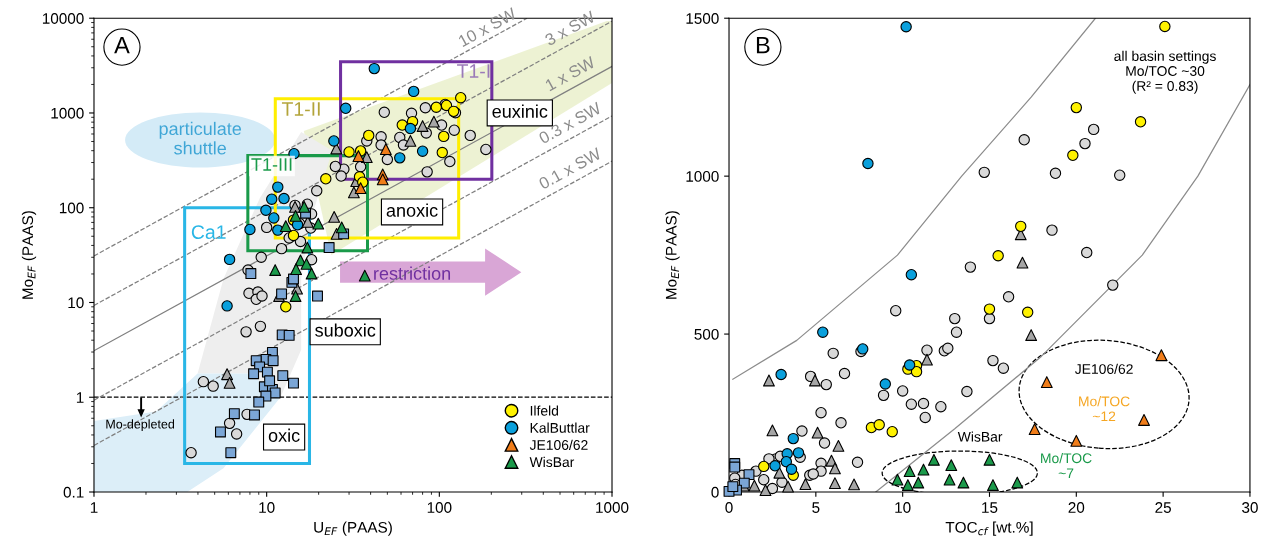 This screenshot has width=1265, height=552. I want to click on y-tick-label: 500, so click(706, 334).